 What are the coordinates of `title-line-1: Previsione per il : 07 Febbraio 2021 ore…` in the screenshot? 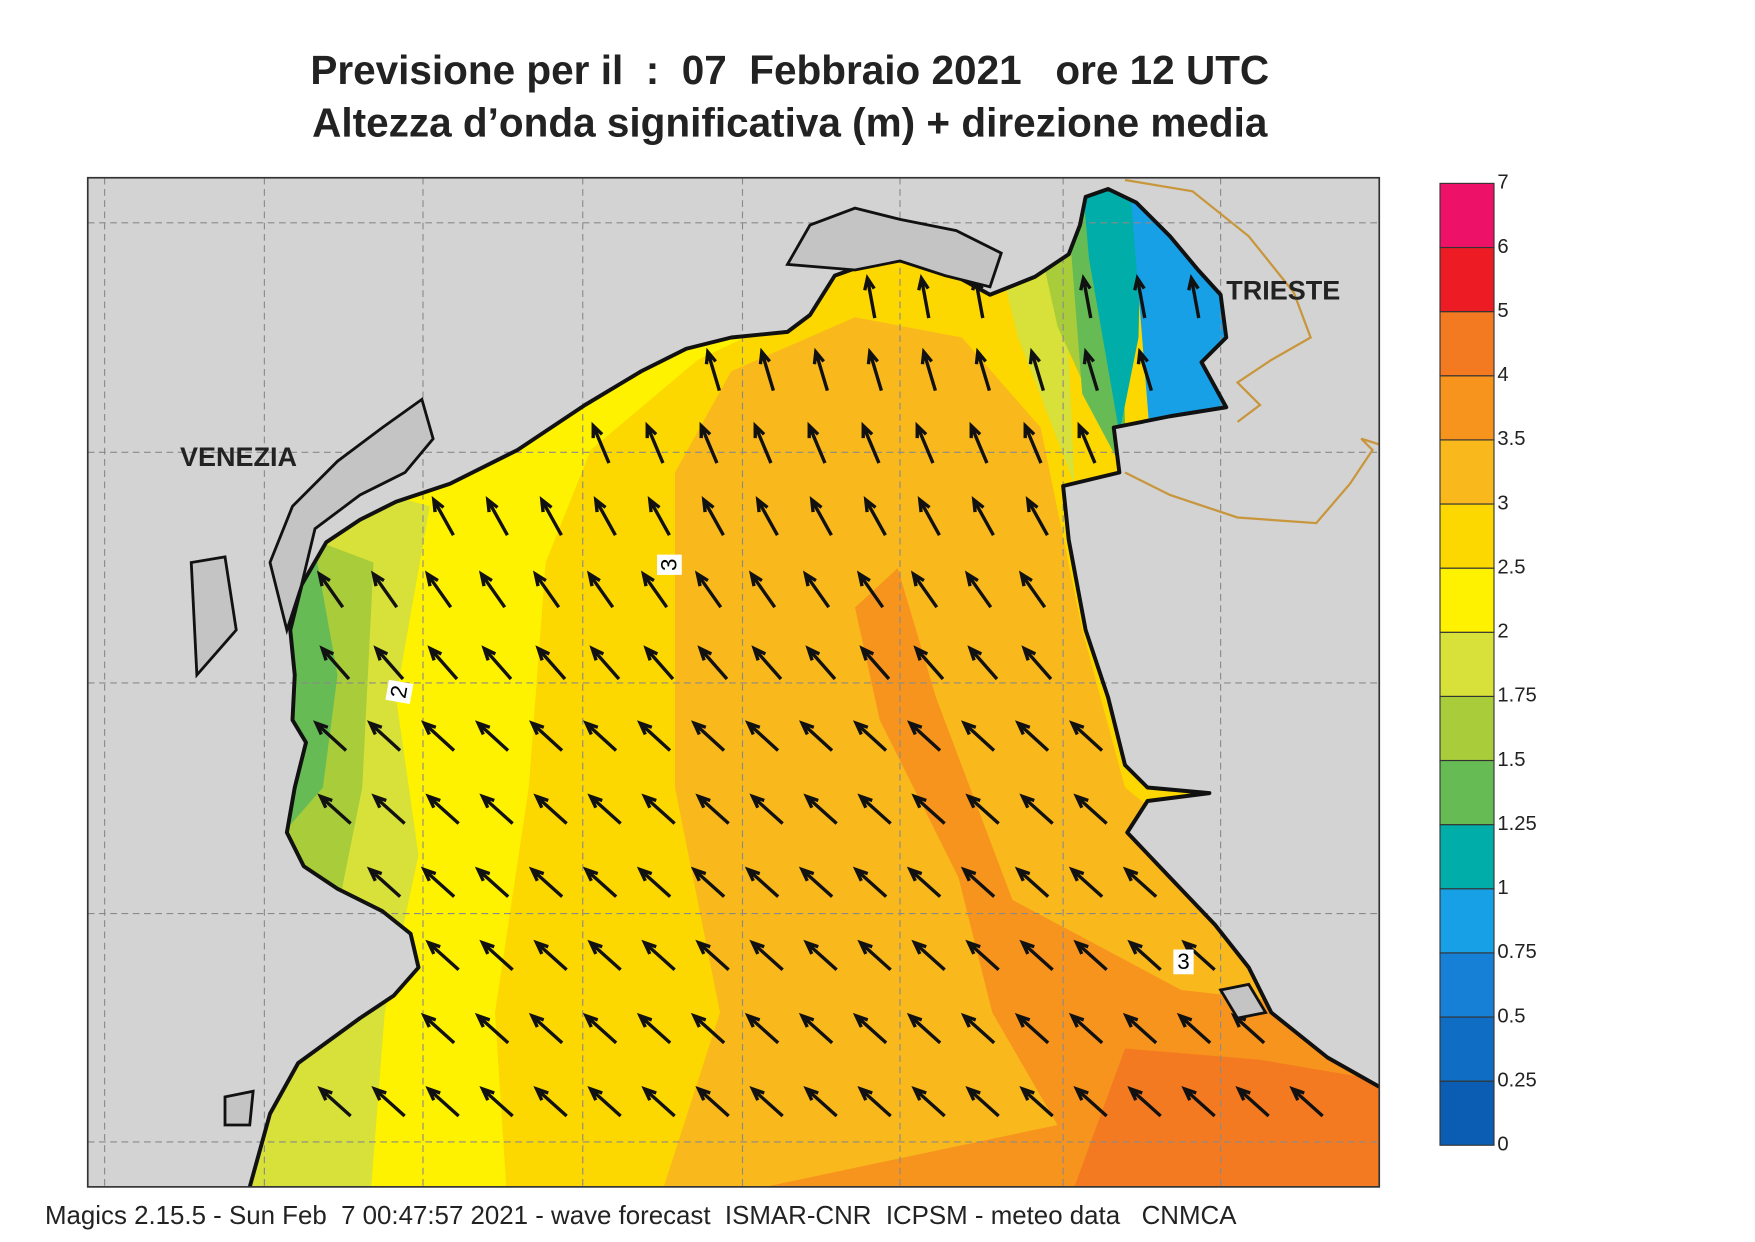 It's located at (789, 70).